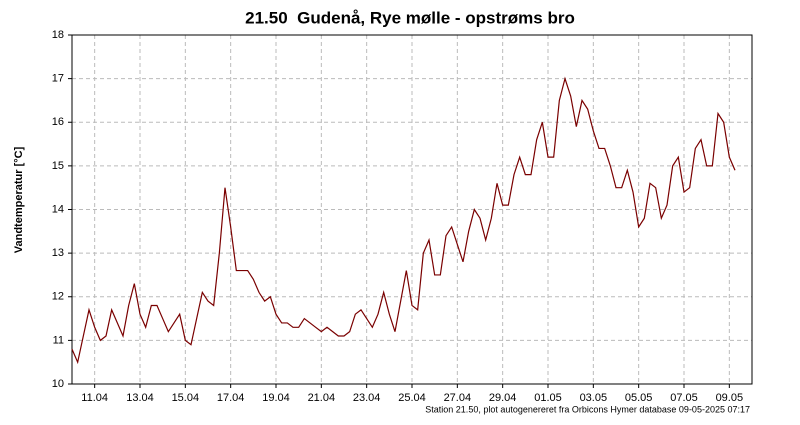  Describe the element at coordinates (58, 384) in the screenshot. I see `y-tick-label: 10` at that location.